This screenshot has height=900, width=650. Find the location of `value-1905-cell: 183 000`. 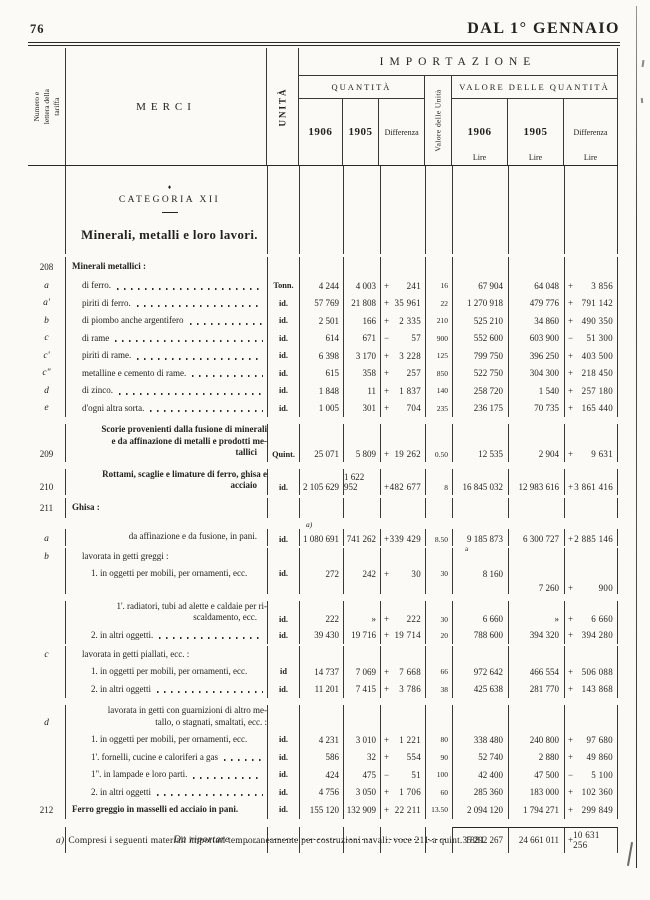

value-1905-cell: 183 000 is located at coordinates (537, 792).